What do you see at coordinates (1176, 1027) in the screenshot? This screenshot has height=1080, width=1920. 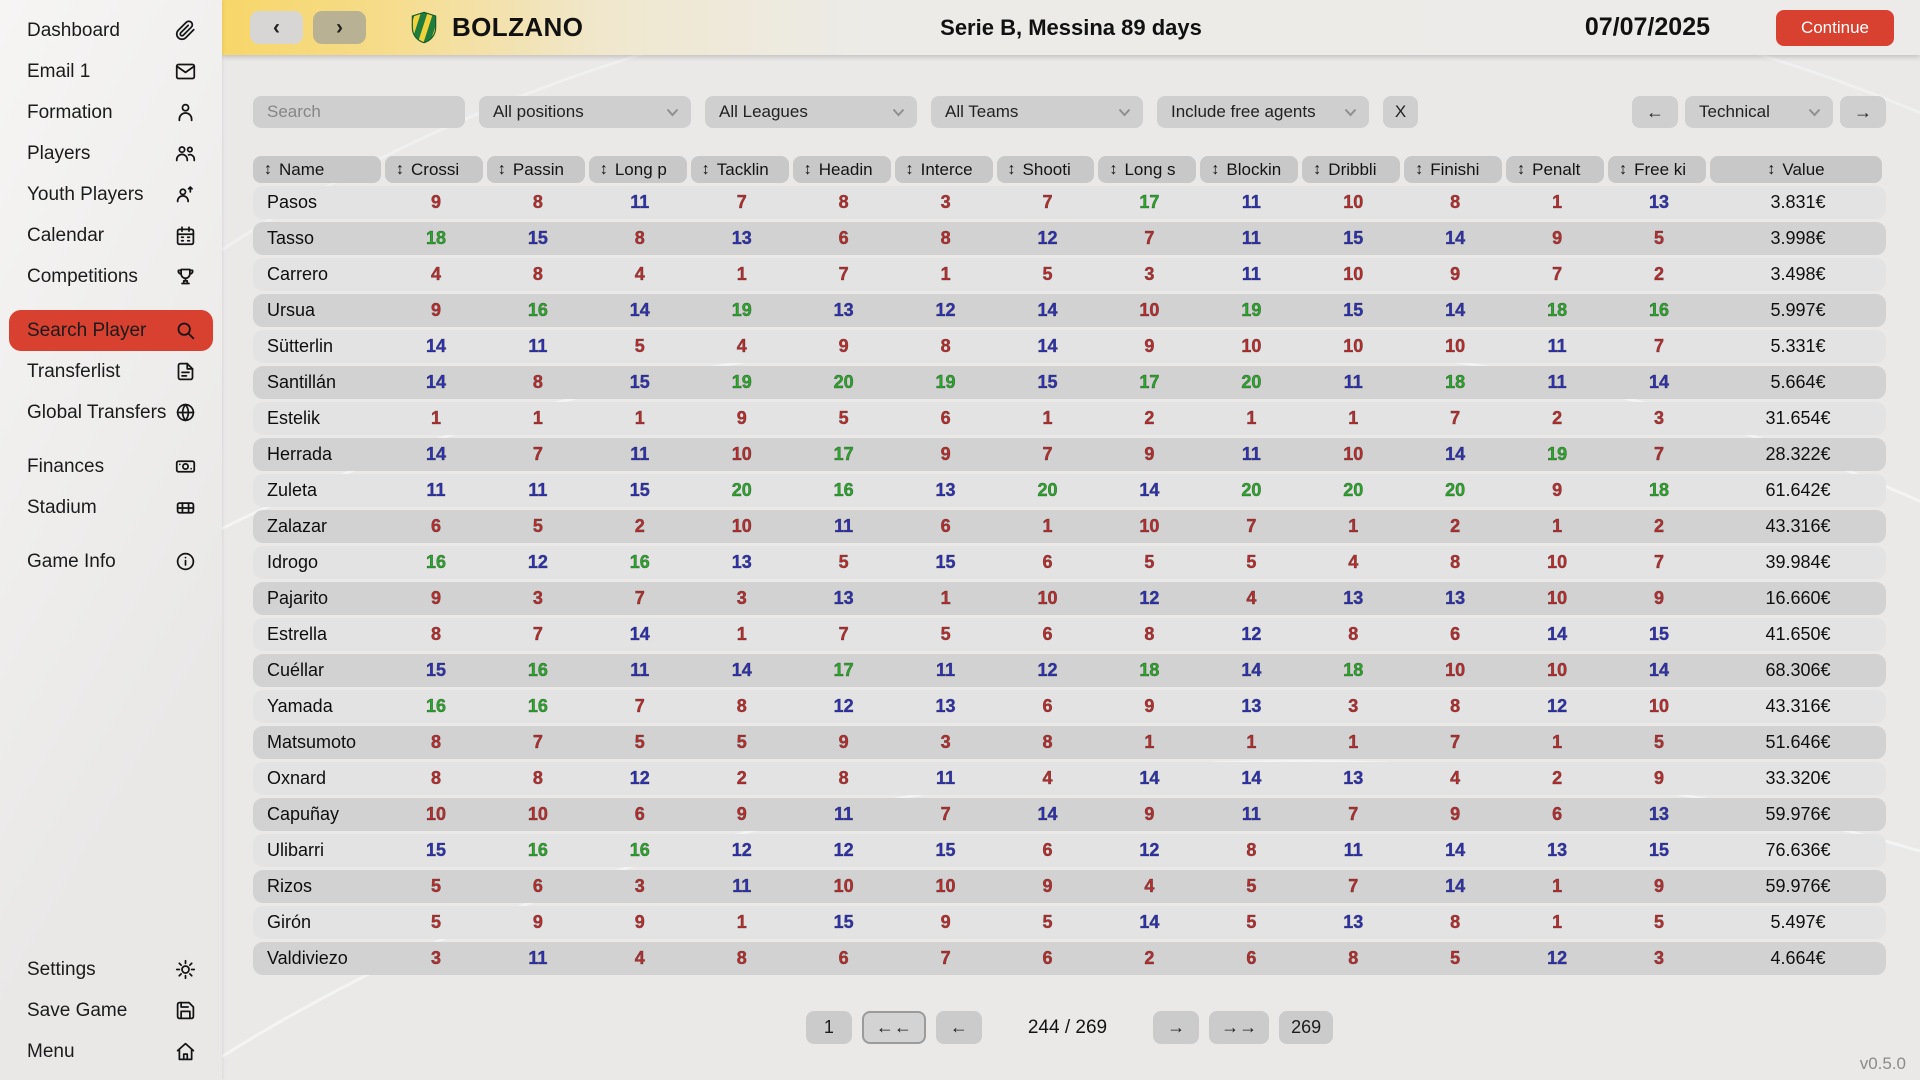 I see `page-next-button: →` at bounding box center [1176, 1027].